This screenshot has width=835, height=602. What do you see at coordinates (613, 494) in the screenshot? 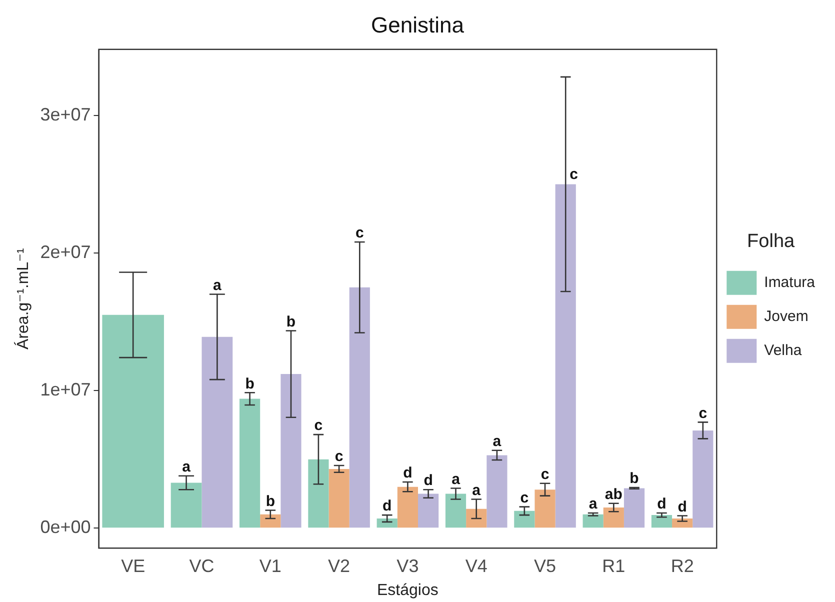
I see `data-label: ab` at bounding box center [613, 494].